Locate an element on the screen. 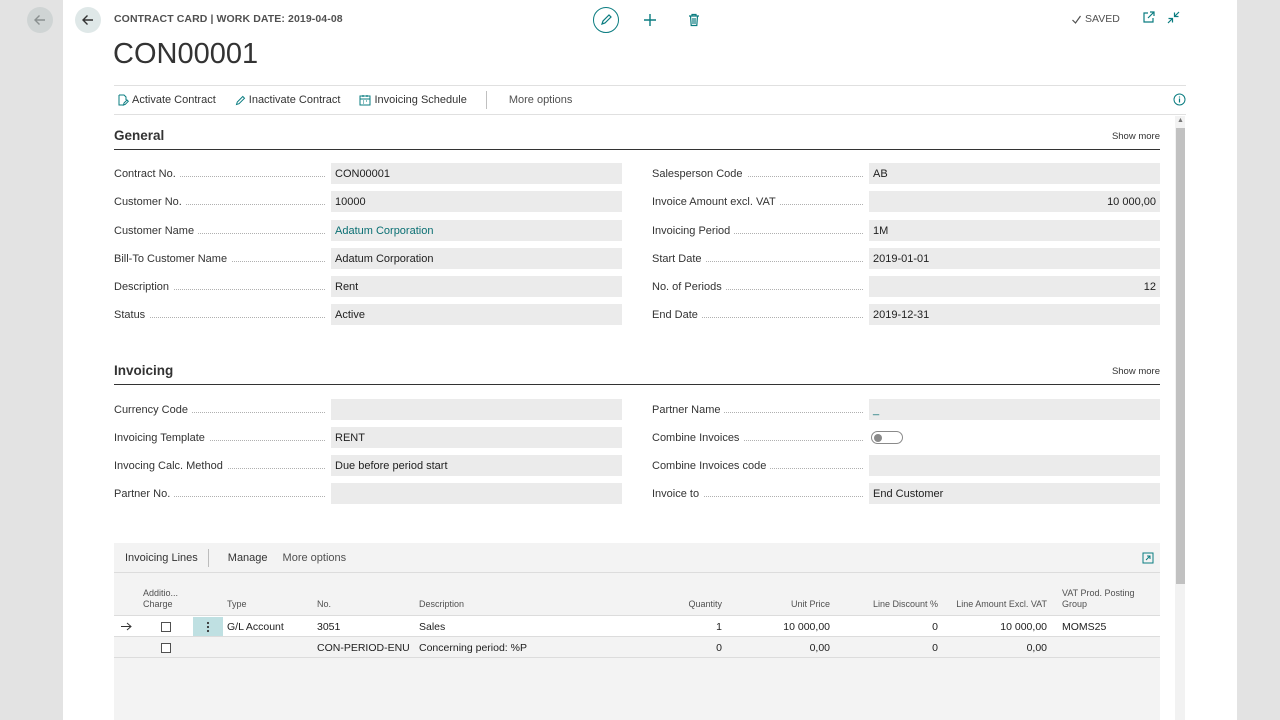 This screenshot has height=720, width=1280. back-button is located at coordinates (88, 20).